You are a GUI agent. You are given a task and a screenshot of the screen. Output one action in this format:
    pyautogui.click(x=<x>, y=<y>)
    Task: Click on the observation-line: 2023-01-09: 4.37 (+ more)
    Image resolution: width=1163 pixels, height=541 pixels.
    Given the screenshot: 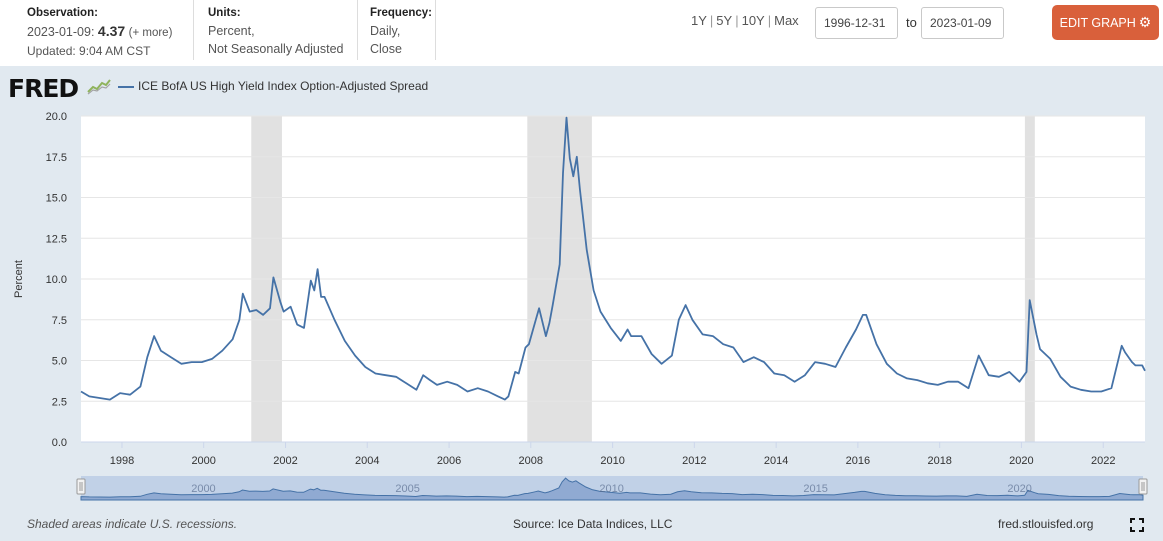 What is the action you would take?
    pyautogui.click(x=99, y=32)
    